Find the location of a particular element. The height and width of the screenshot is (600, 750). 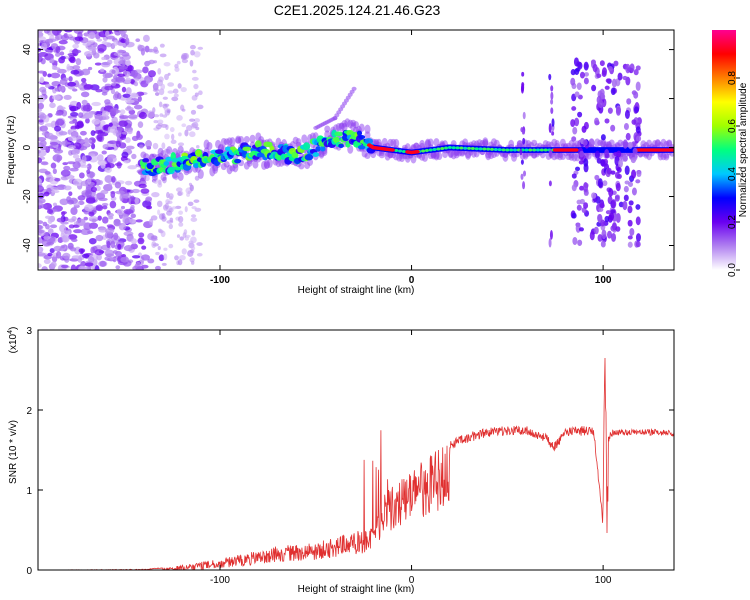

snr-x-tick-label: -100 is located at coordinates (220, 580).